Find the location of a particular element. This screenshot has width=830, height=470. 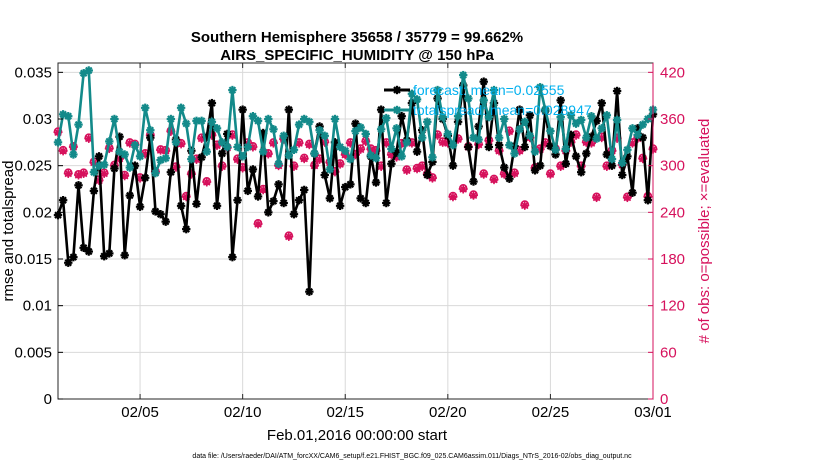

y-tick-label-right: 360 is located at coordinates (672, 119).